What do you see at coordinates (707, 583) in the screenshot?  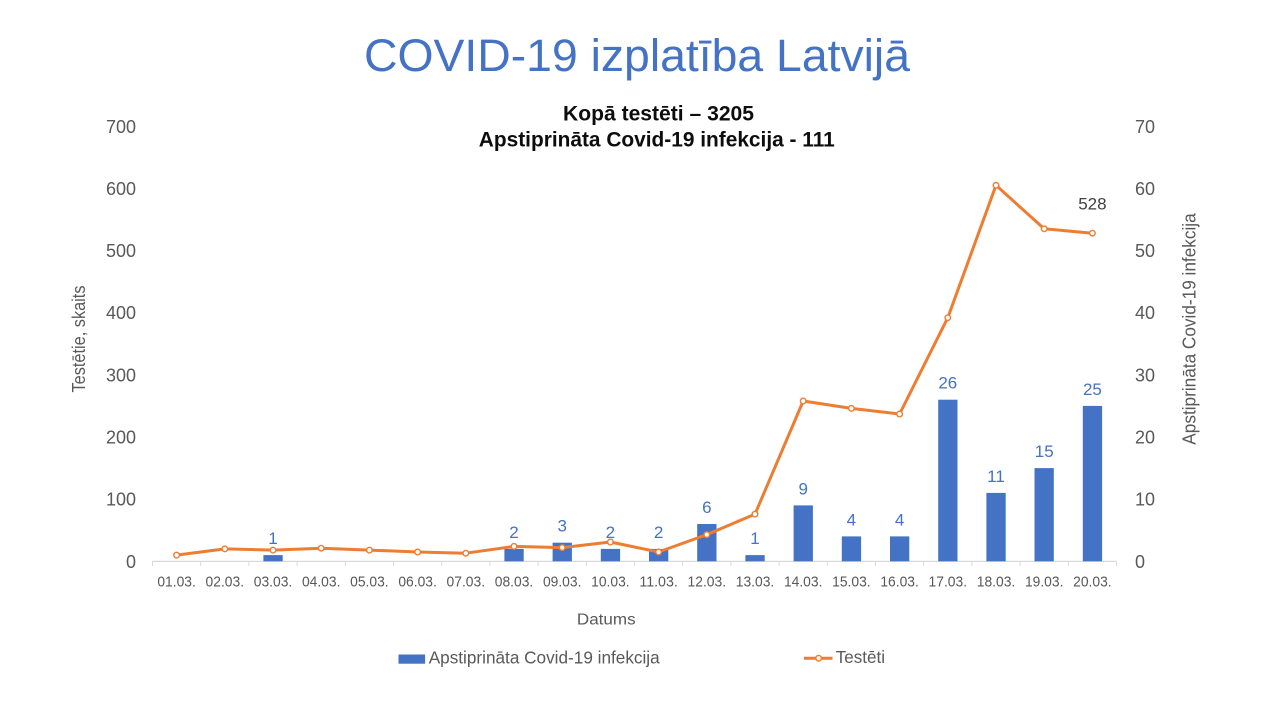 I see `svg-text: 12.03.` at bounding box center [707, 583].